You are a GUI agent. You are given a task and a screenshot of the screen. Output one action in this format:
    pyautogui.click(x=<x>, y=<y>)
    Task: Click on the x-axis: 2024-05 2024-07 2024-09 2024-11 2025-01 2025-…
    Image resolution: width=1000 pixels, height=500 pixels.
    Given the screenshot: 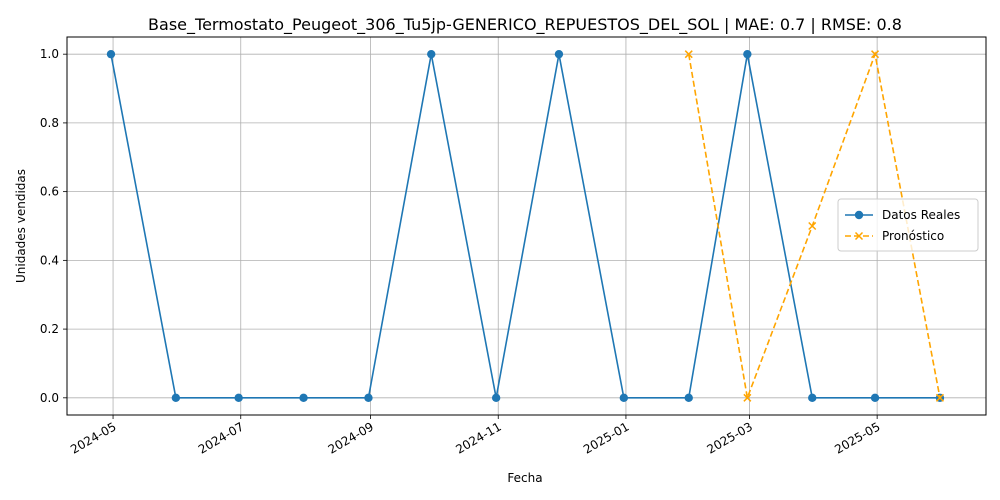 What is the action you would take?
    pyautogui.click(x=475, y=436)
    